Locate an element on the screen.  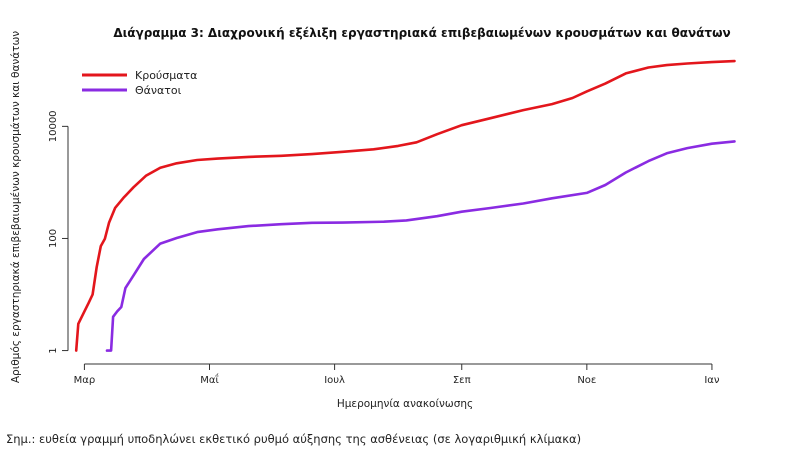
legend: Κρούσματα Θάνατοι is located at coordinates (139, 83).